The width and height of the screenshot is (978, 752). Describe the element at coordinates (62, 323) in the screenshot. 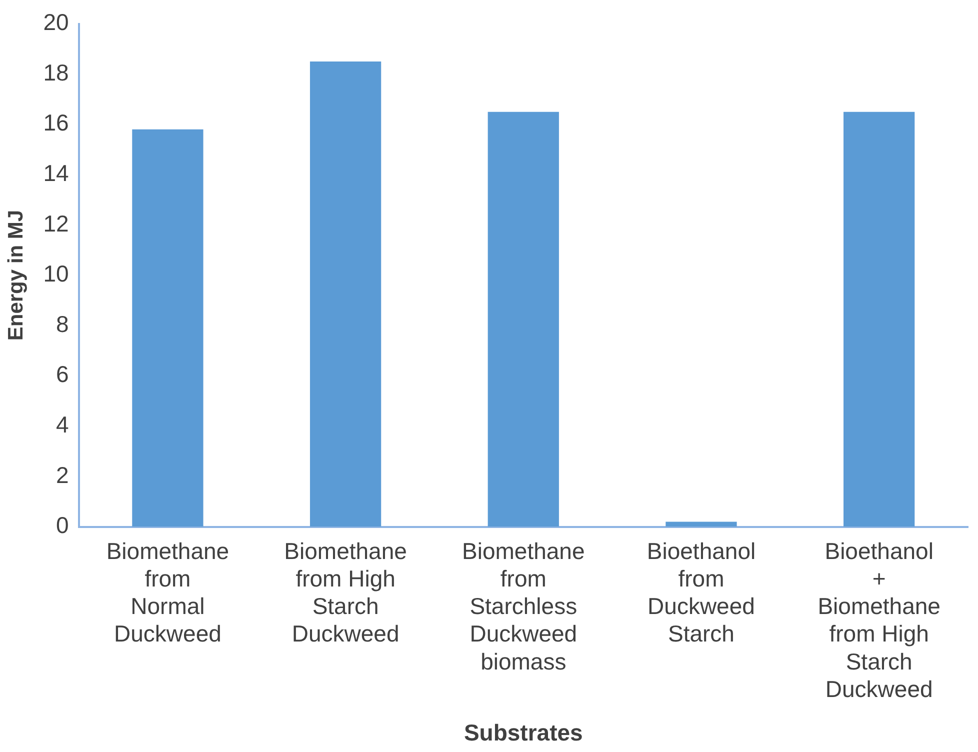

I see `y-tick-label: 8` at that location.